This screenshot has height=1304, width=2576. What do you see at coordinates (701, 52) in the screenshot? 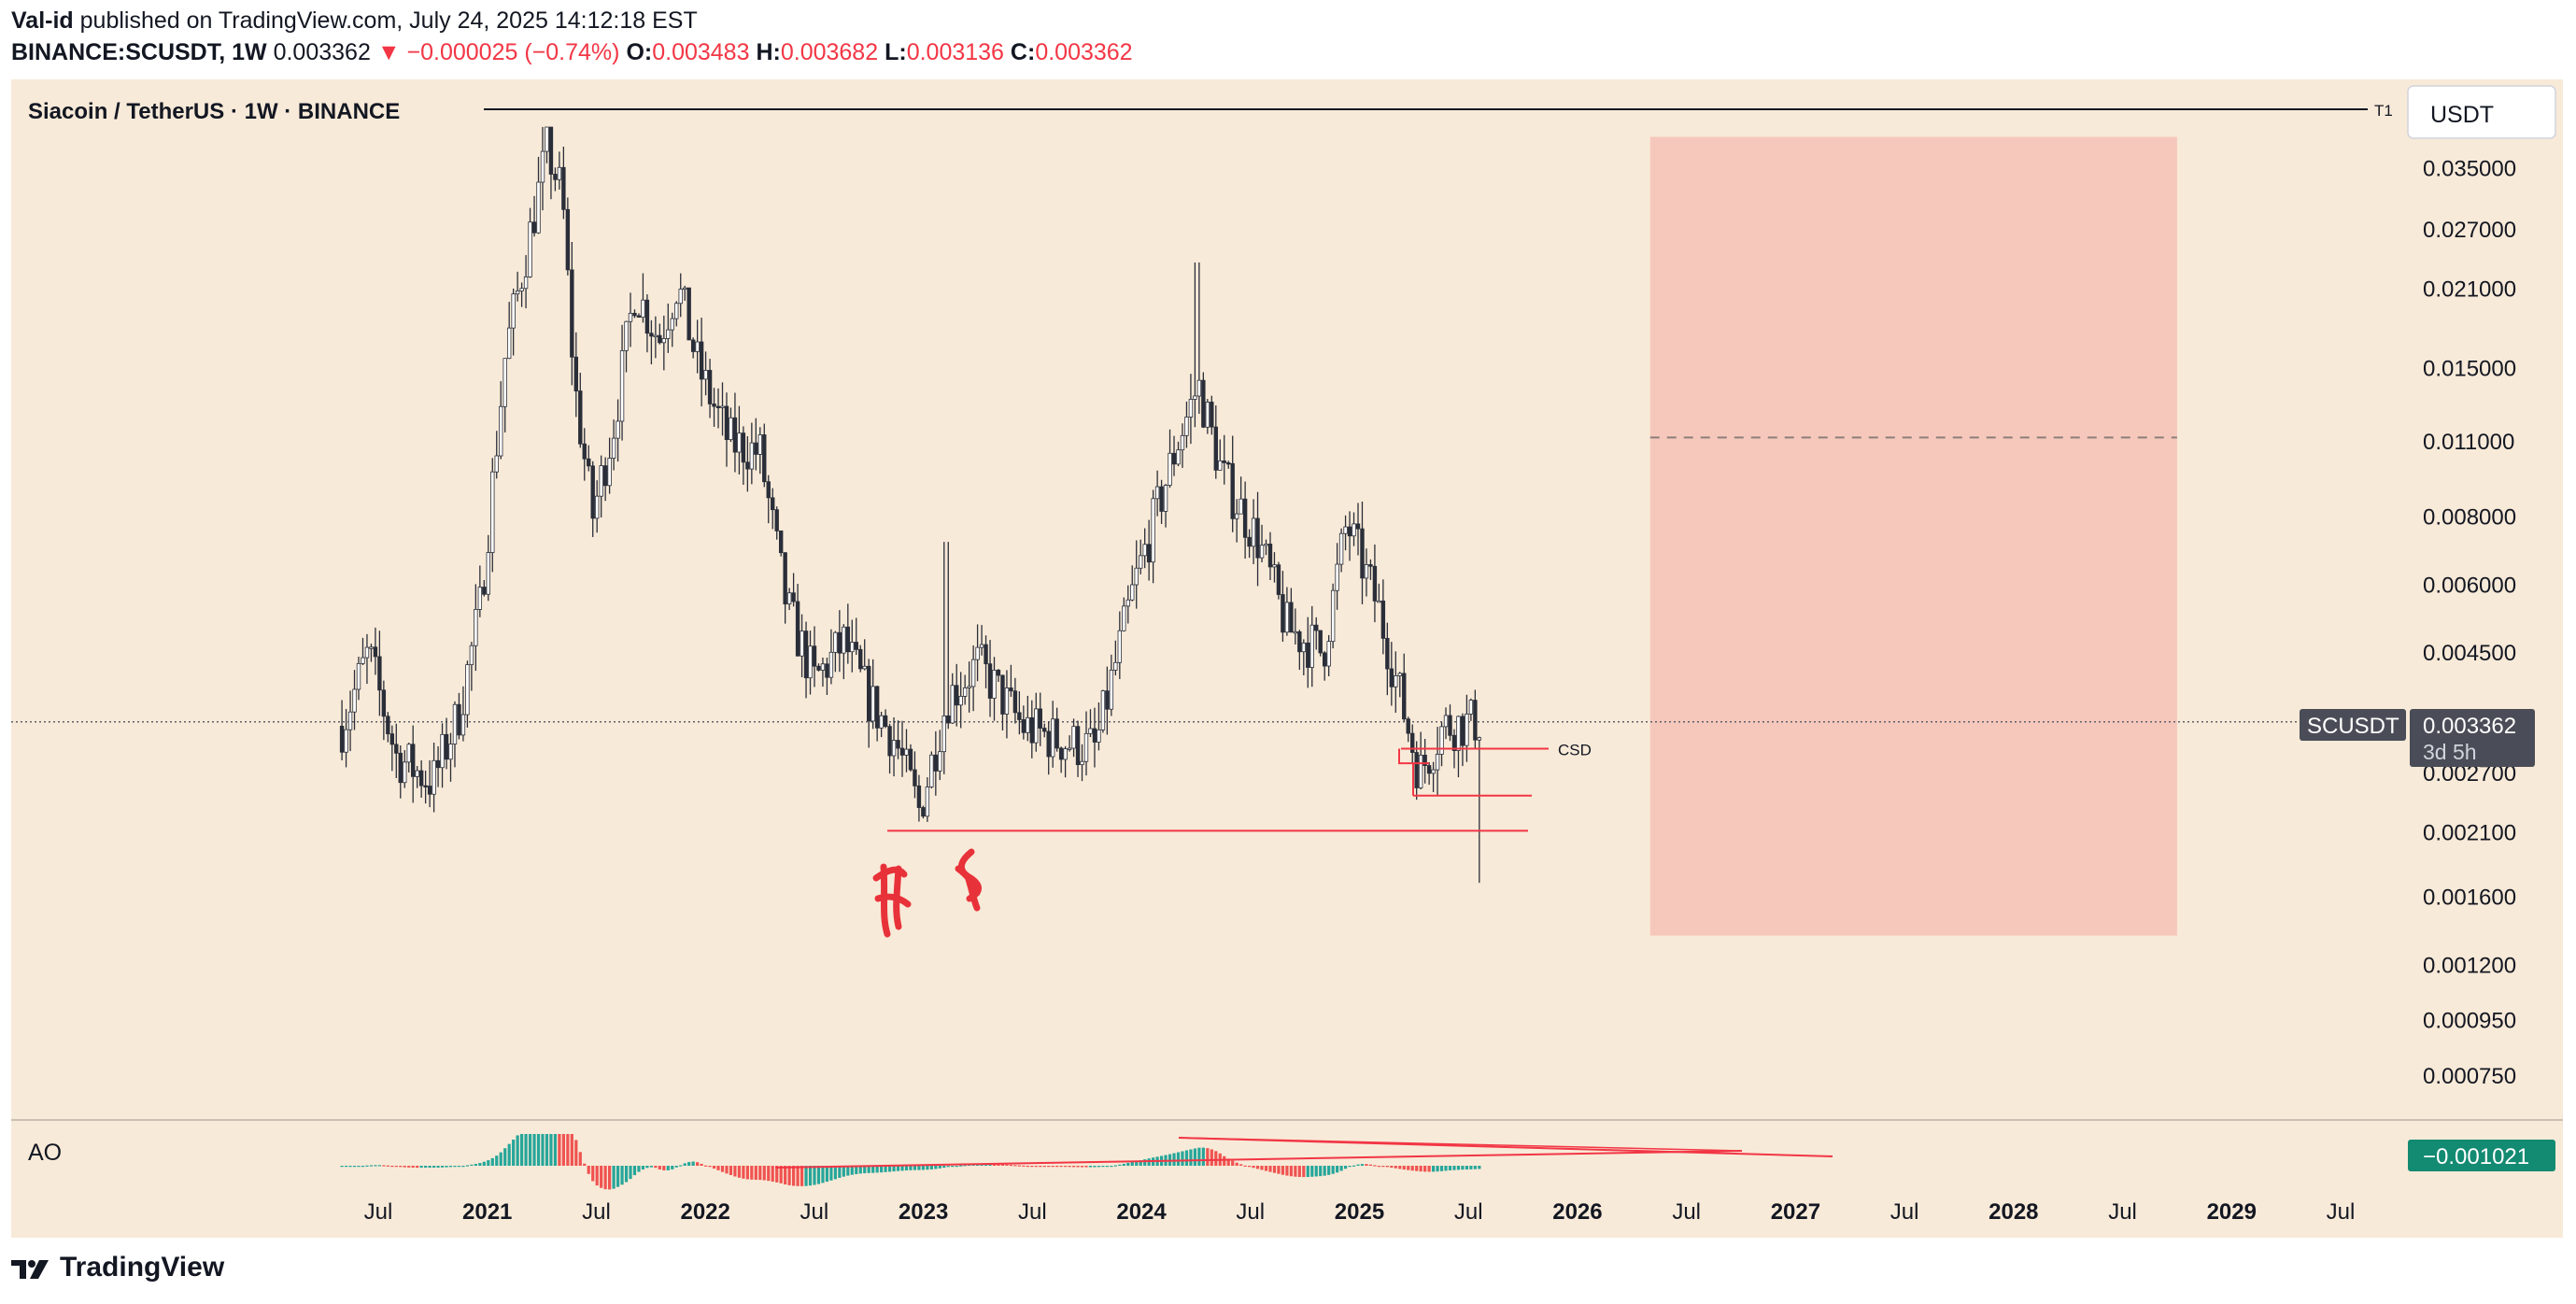
I see `open-value: 0.003483` at bounding box center [701, 52].